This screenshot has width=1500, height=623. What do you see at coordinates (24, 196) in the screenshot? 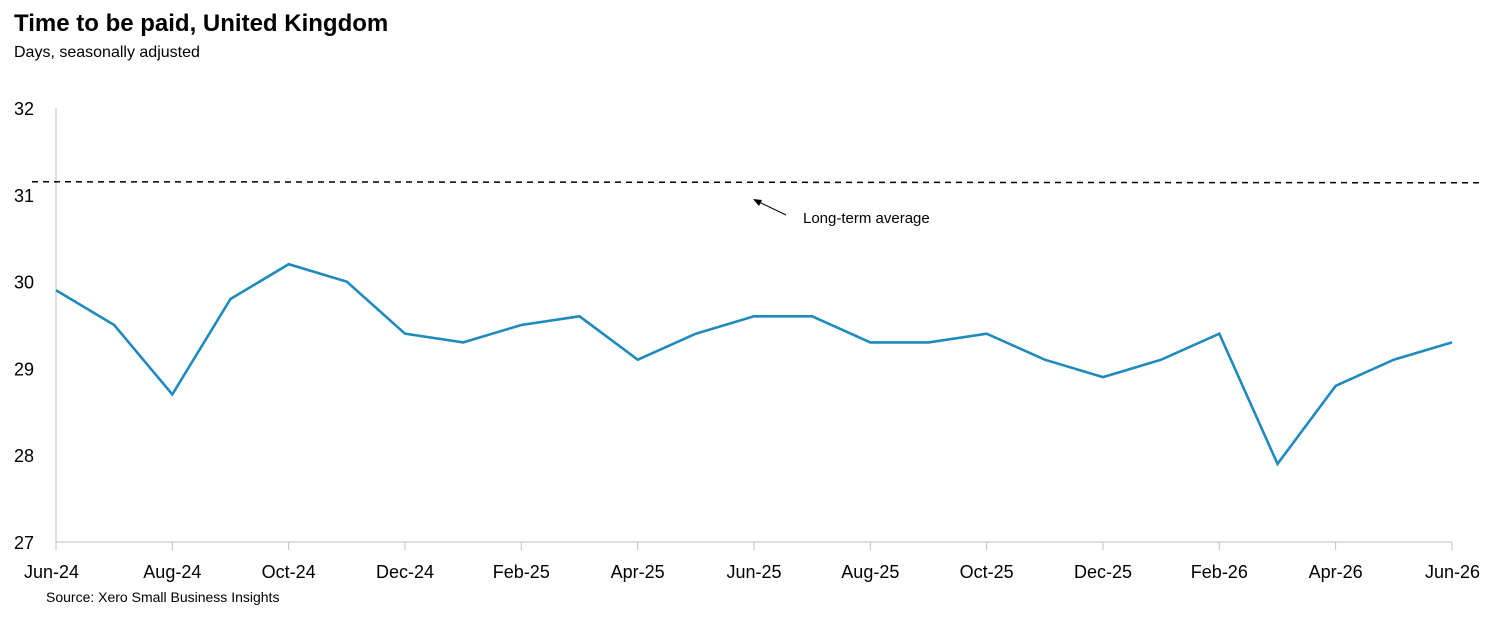
I see `y-tick-label: 31` at bounding box center [24, 196].